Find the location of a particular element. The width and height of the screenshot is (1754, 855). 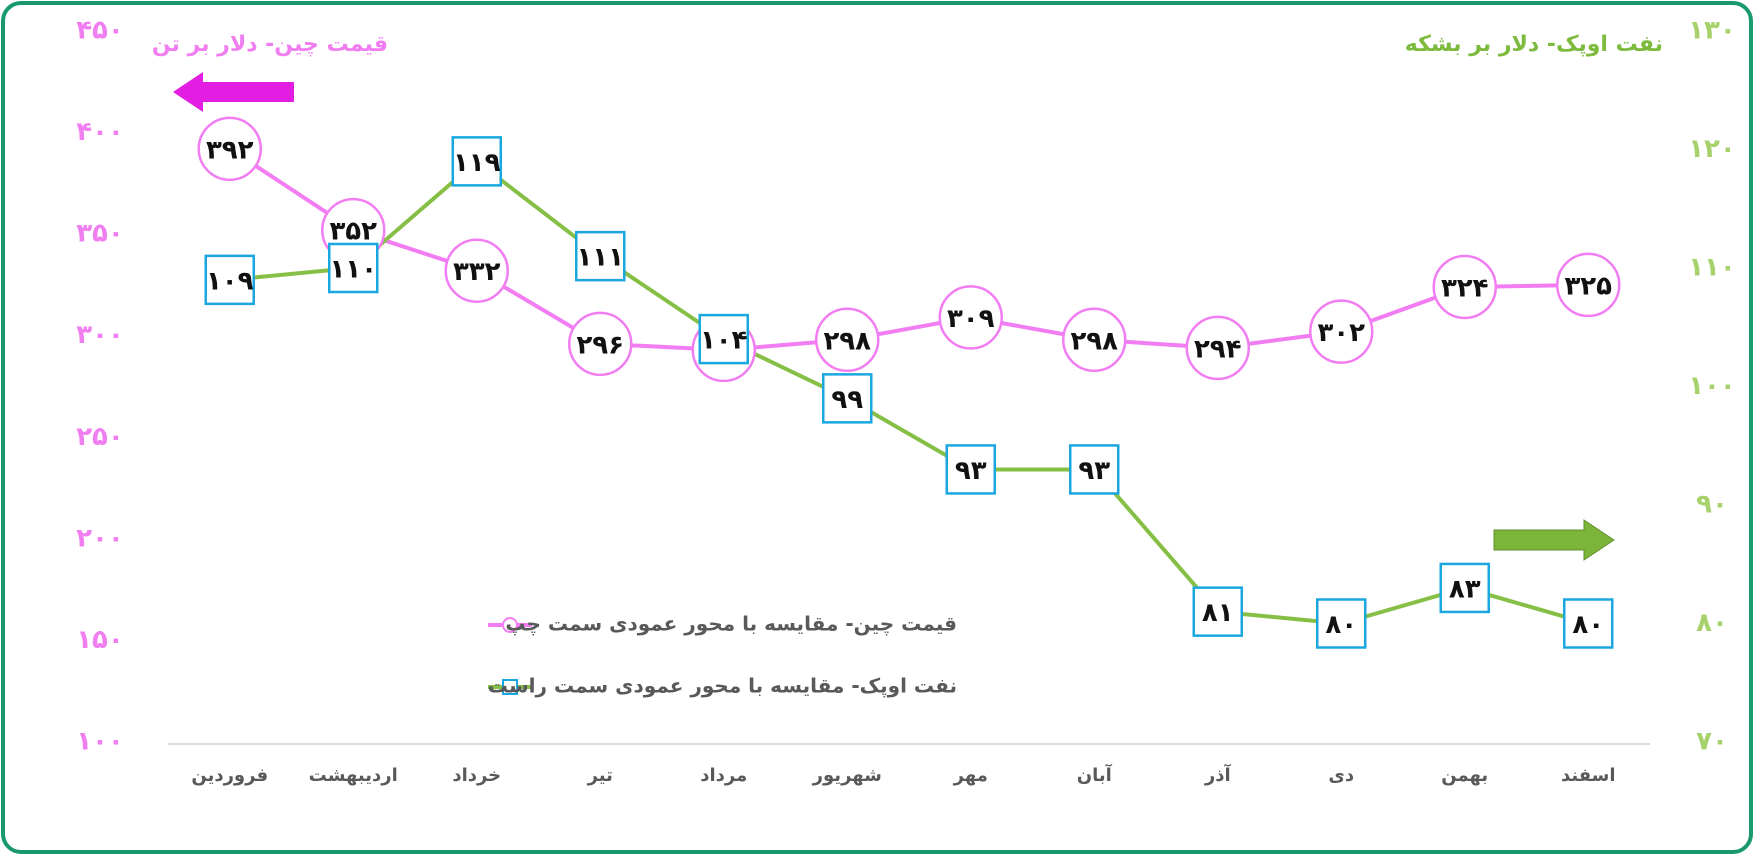

y-tick-label: ۴۰۰ is located at coordinates (100, 132).